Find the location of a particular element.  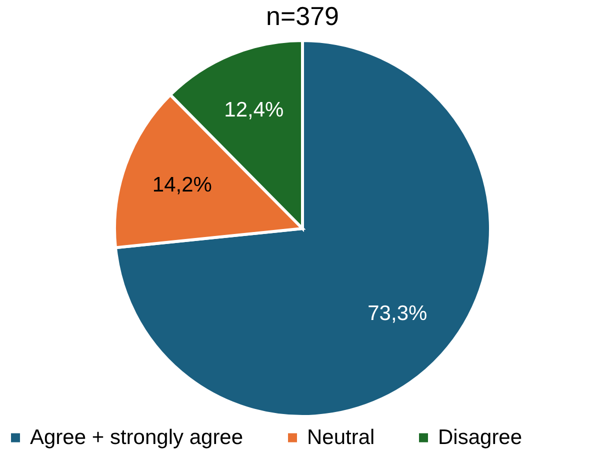

legend-label: Agree + strongly agree is located at coordinates (137, 437).